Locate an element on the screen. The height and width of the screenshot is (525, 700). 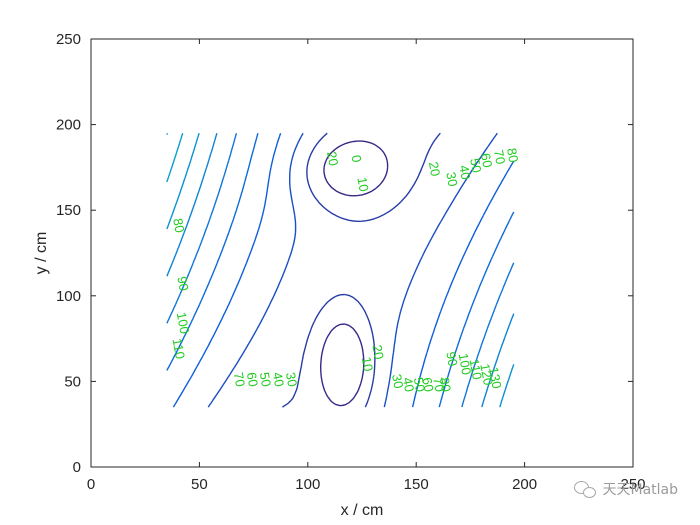
y-tick-label: 50 is located at coordinates (72, 381).